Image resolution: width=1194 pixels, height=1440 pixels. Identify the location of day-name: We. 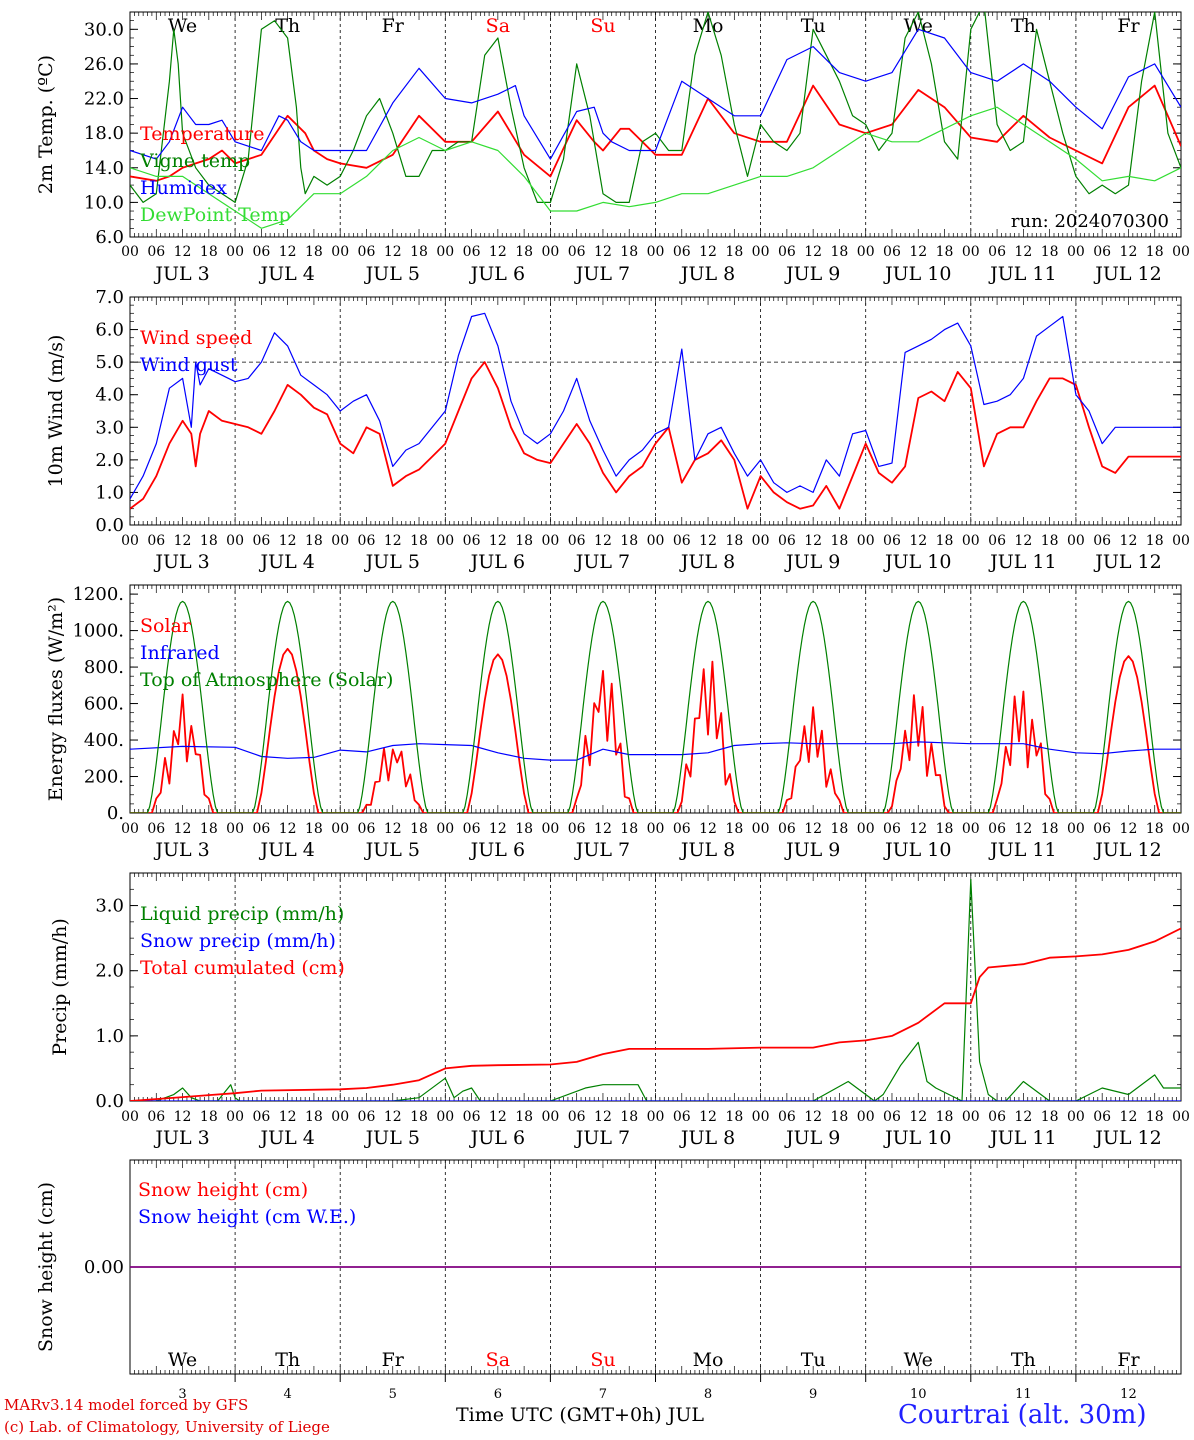
(182, 26).